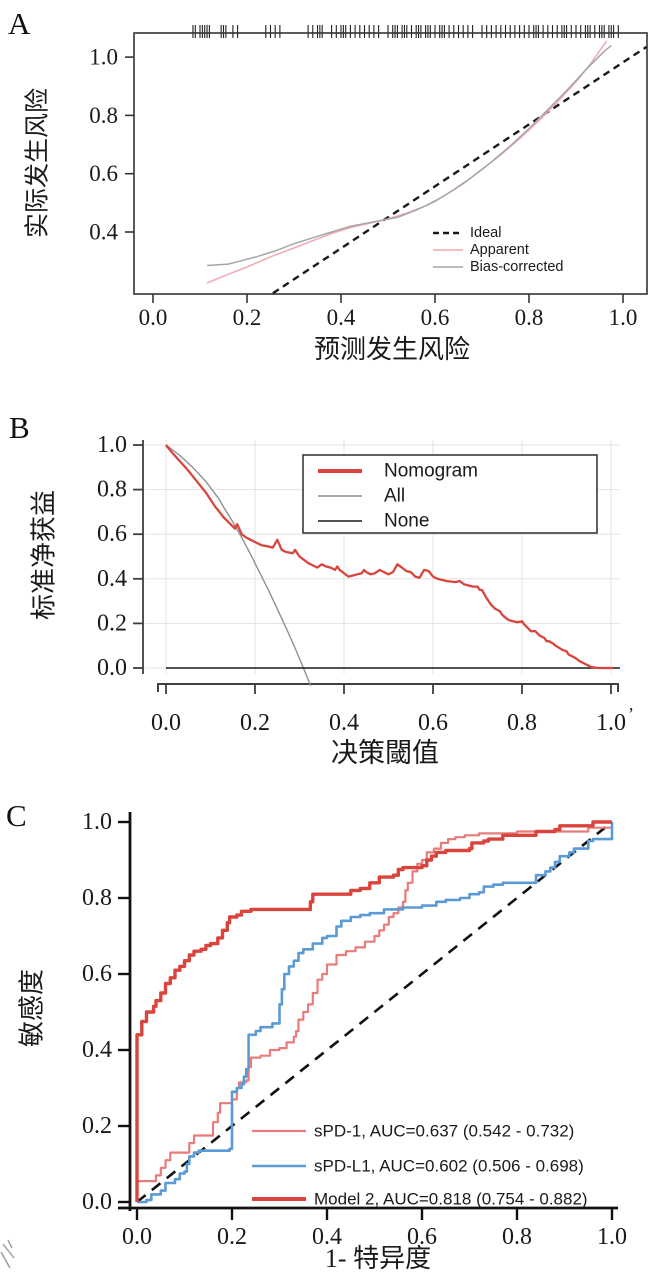 Image resolution: width=661 pixels, height=1273 pixels. What do you see at coordinates (389, 557) in the screenshot?
I see `series-nomogram` at bounding box center [389, 557].